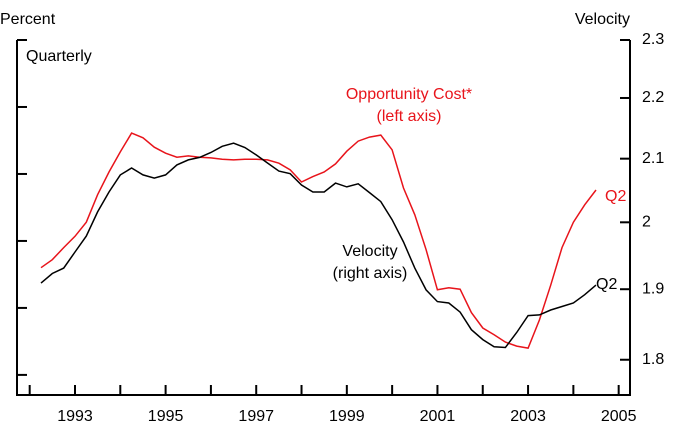  What do you see at coordinates (370, 273) in the screenshot?
I see `annotation: (right axis)` at bounding box center [370, 273].